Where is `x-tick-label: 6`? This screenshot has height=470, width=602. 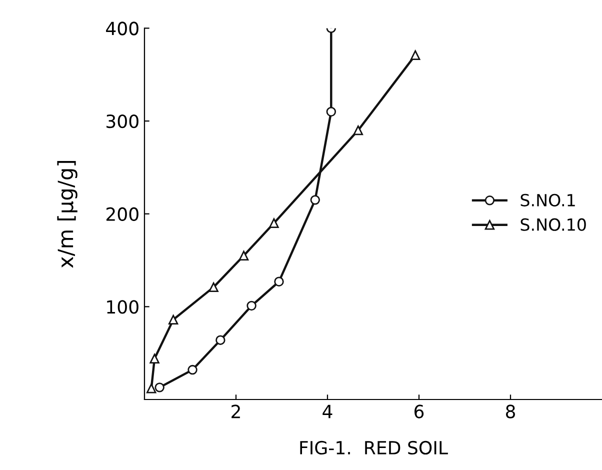 x-tick-label: 6 is located at coordinates (419, 411).